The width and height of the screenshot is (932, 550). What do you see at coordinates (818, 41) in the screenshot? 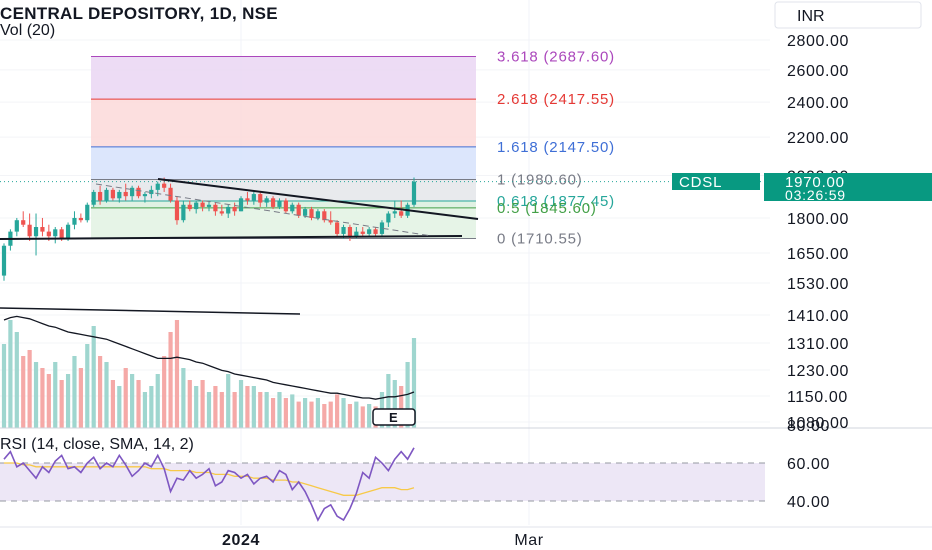
I see `price-axis-tick-label: 2800.00` at bounding box center [818, 41].